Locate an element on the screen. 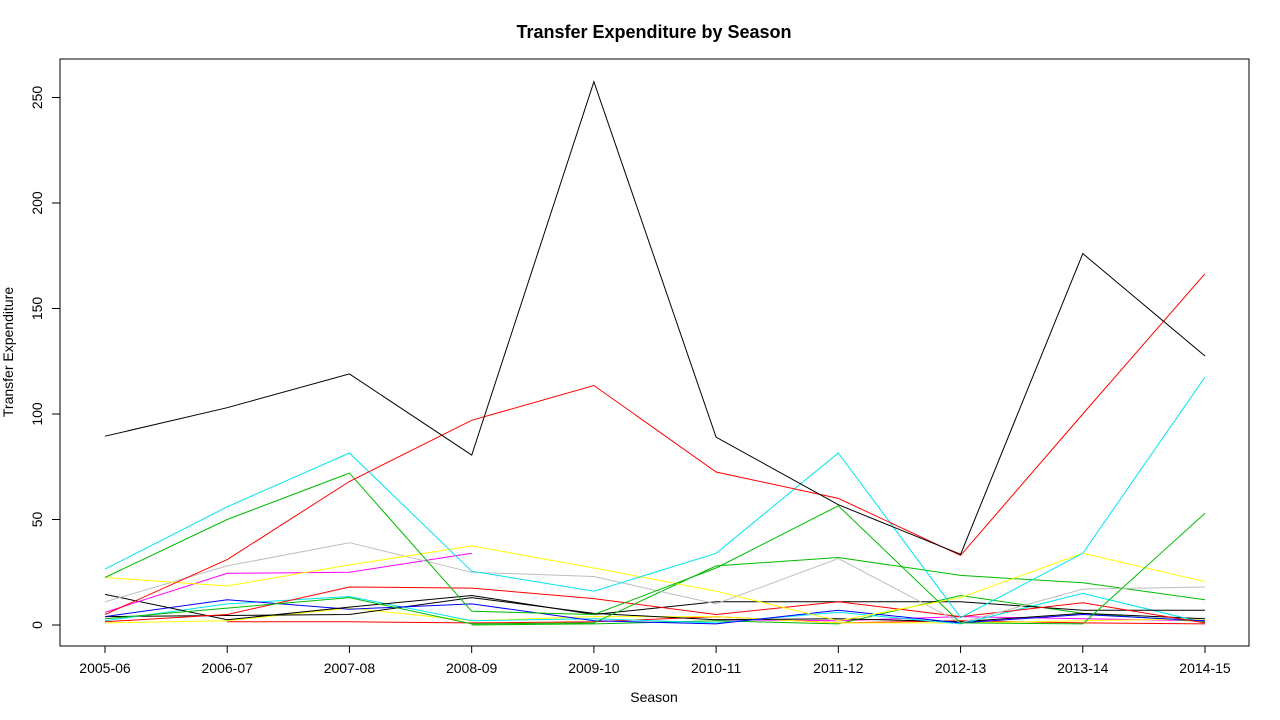 The width and height of the screenshot is (1280, 720). y-axis-label: Transfer Expenditure is located at coordinates (8, 352).